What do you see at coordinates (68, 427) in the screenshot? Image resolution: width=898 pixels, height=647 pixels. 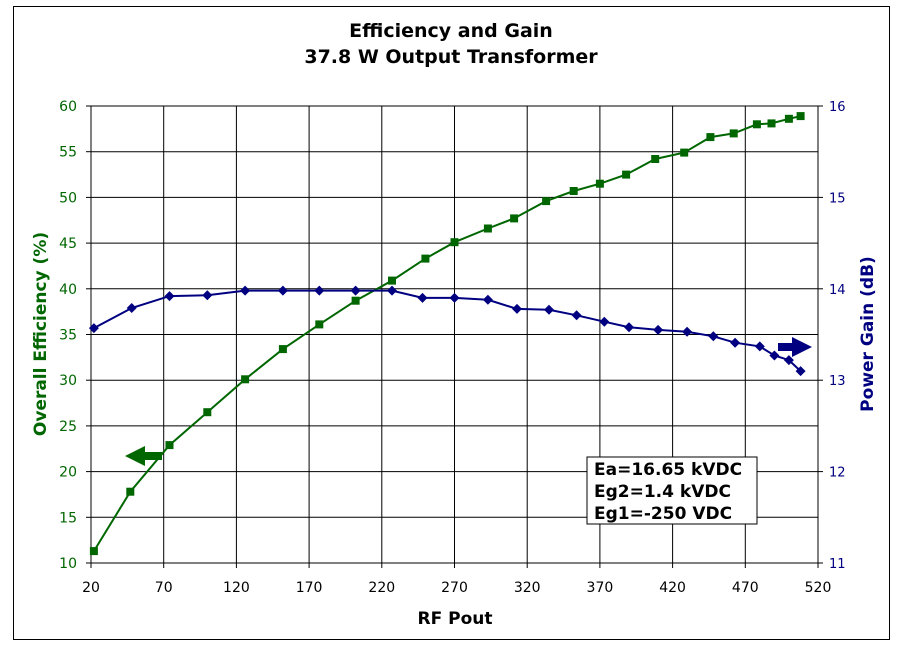 I see `y-tick-label: 25` at bounding box center [68, 427].